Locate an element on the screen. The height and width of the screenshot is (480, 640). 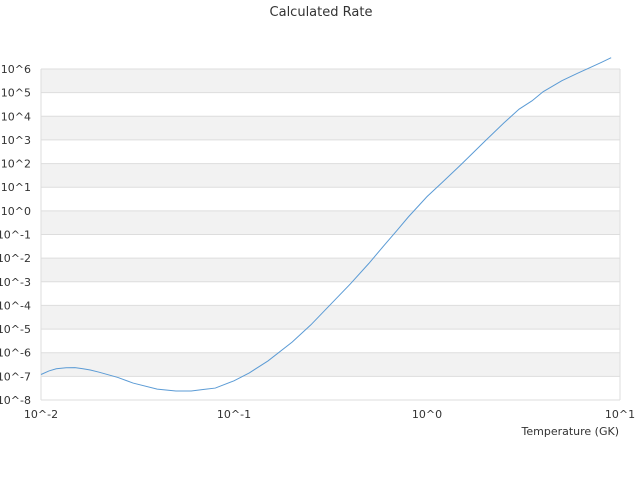
y-tick-label: 10^4 is located at coordinates (16, 116).